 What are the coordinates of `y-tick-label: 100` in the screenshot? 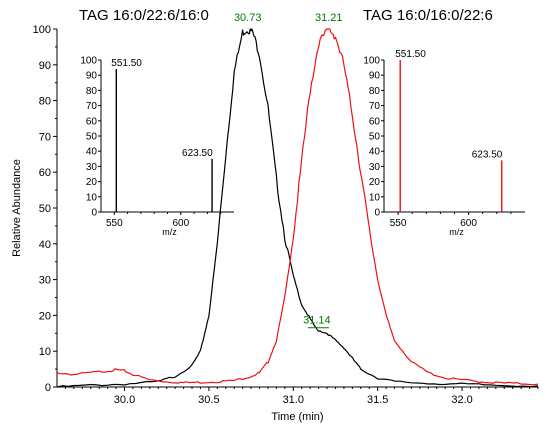 It's located at (42, 30).